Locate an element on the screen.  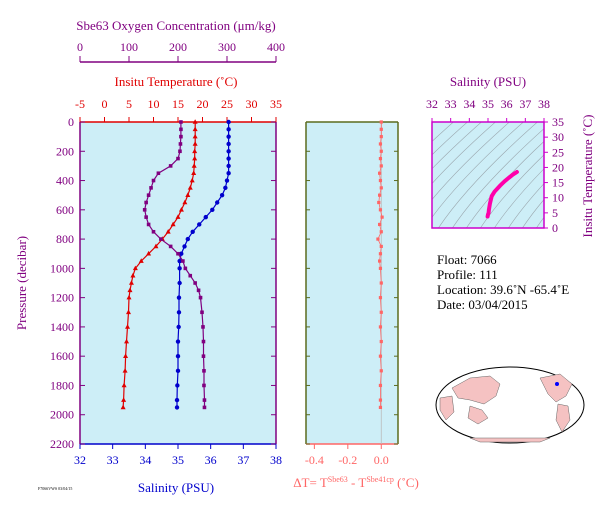
salinity-tick-label: 37 is located at coordinates (243, 460).